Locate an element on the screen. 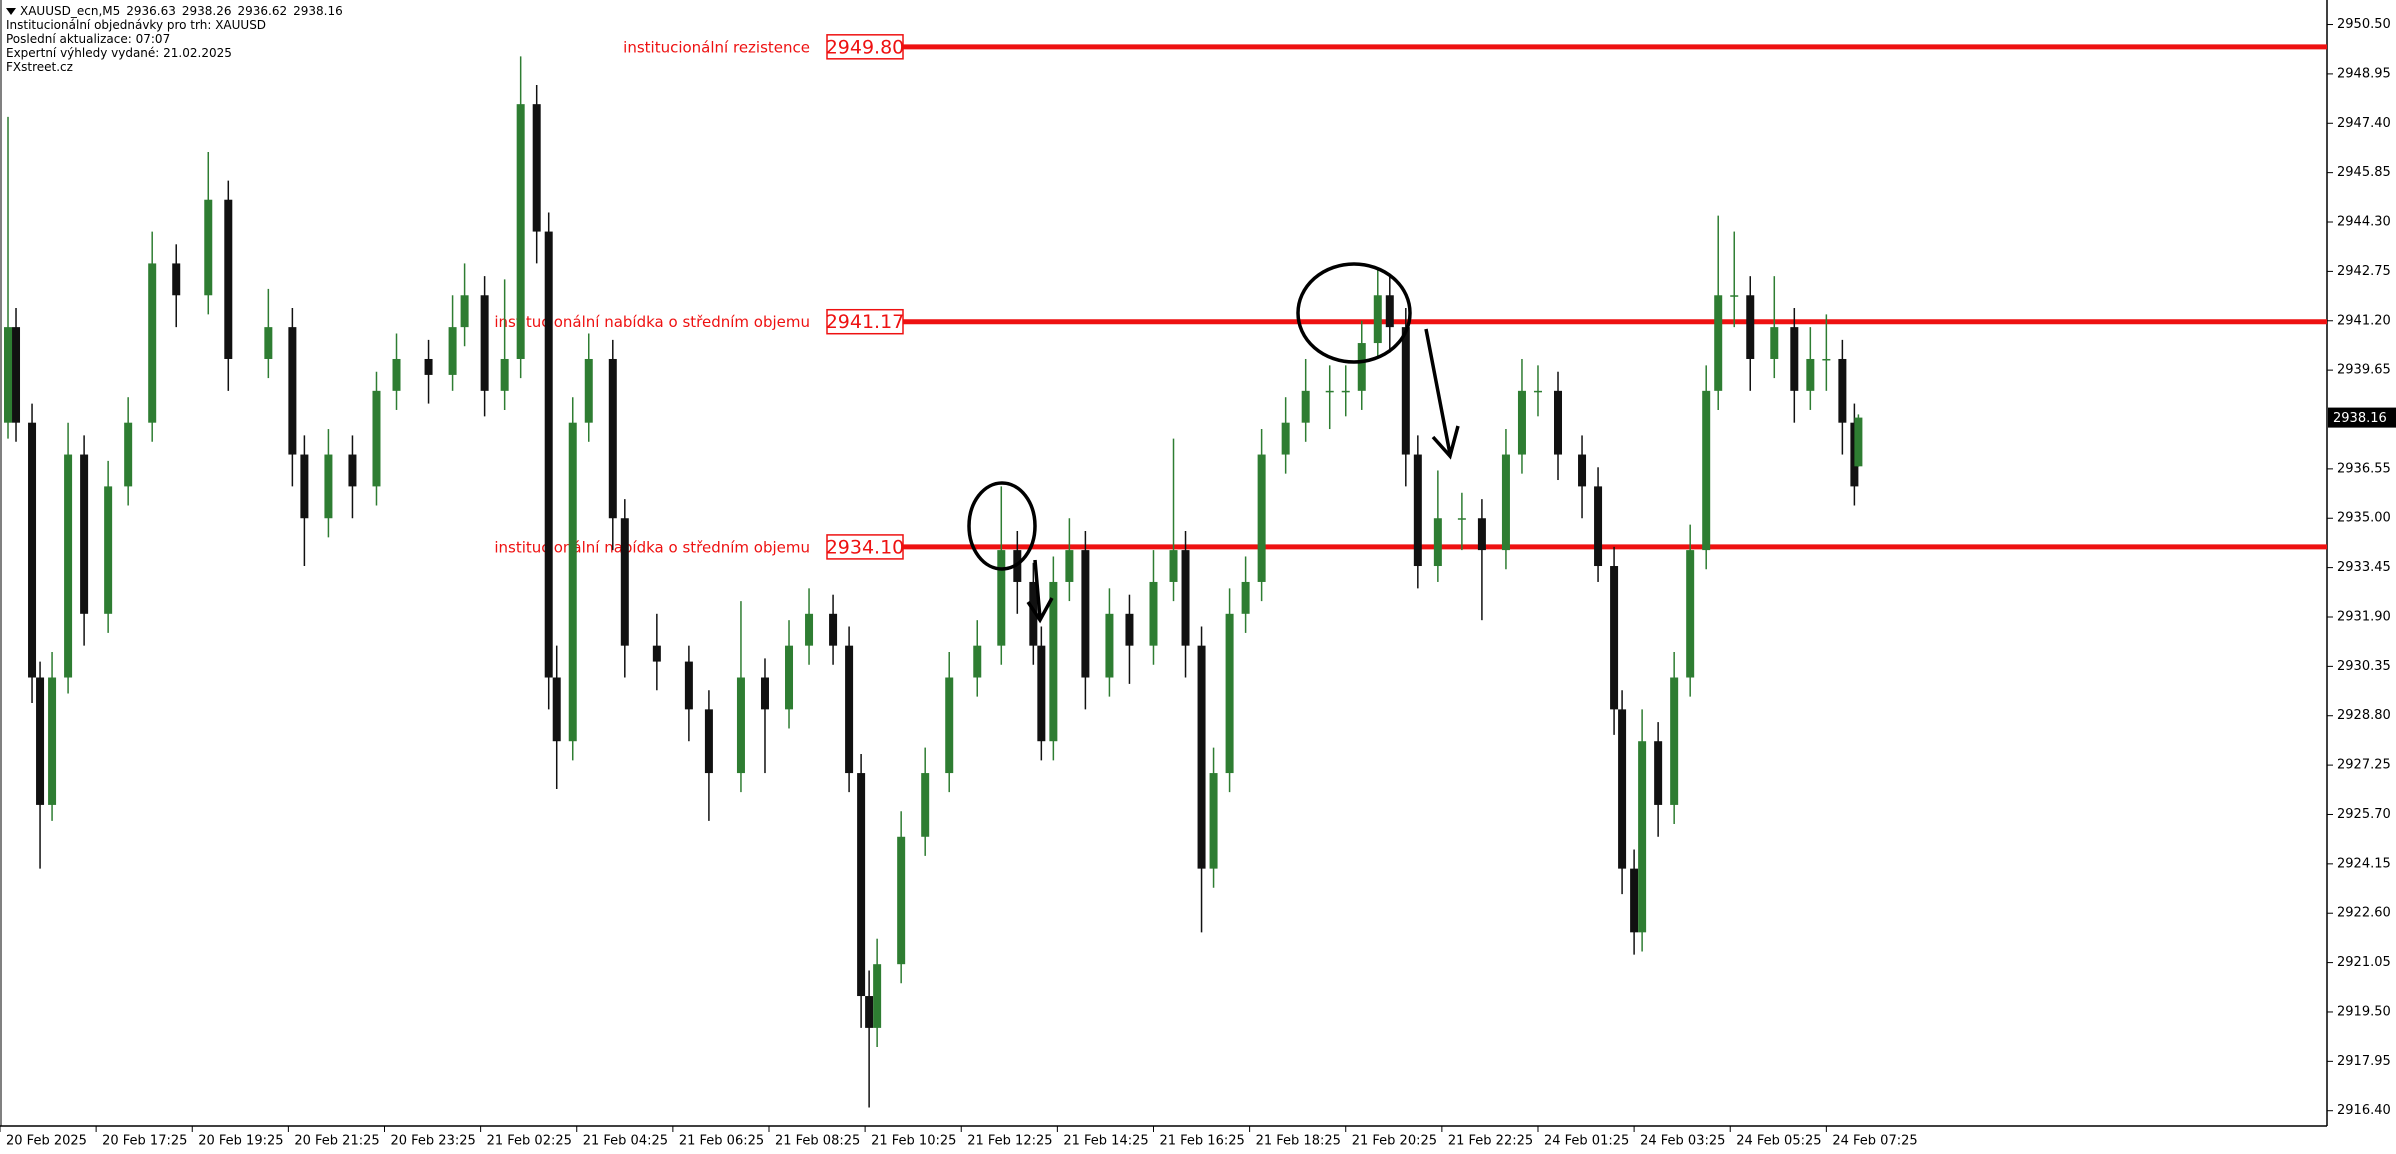 This screenshot has height=1154, width=2396. y-tick-label: 2919.50 is located at coordinates (2364, 1011).